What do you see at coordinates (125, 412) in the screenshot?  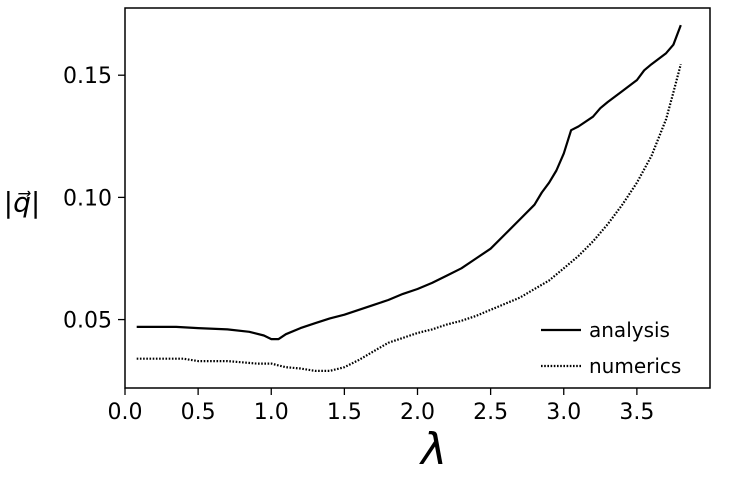 I see `x-tick-label: 0.0` at bounding box center [125, 412].